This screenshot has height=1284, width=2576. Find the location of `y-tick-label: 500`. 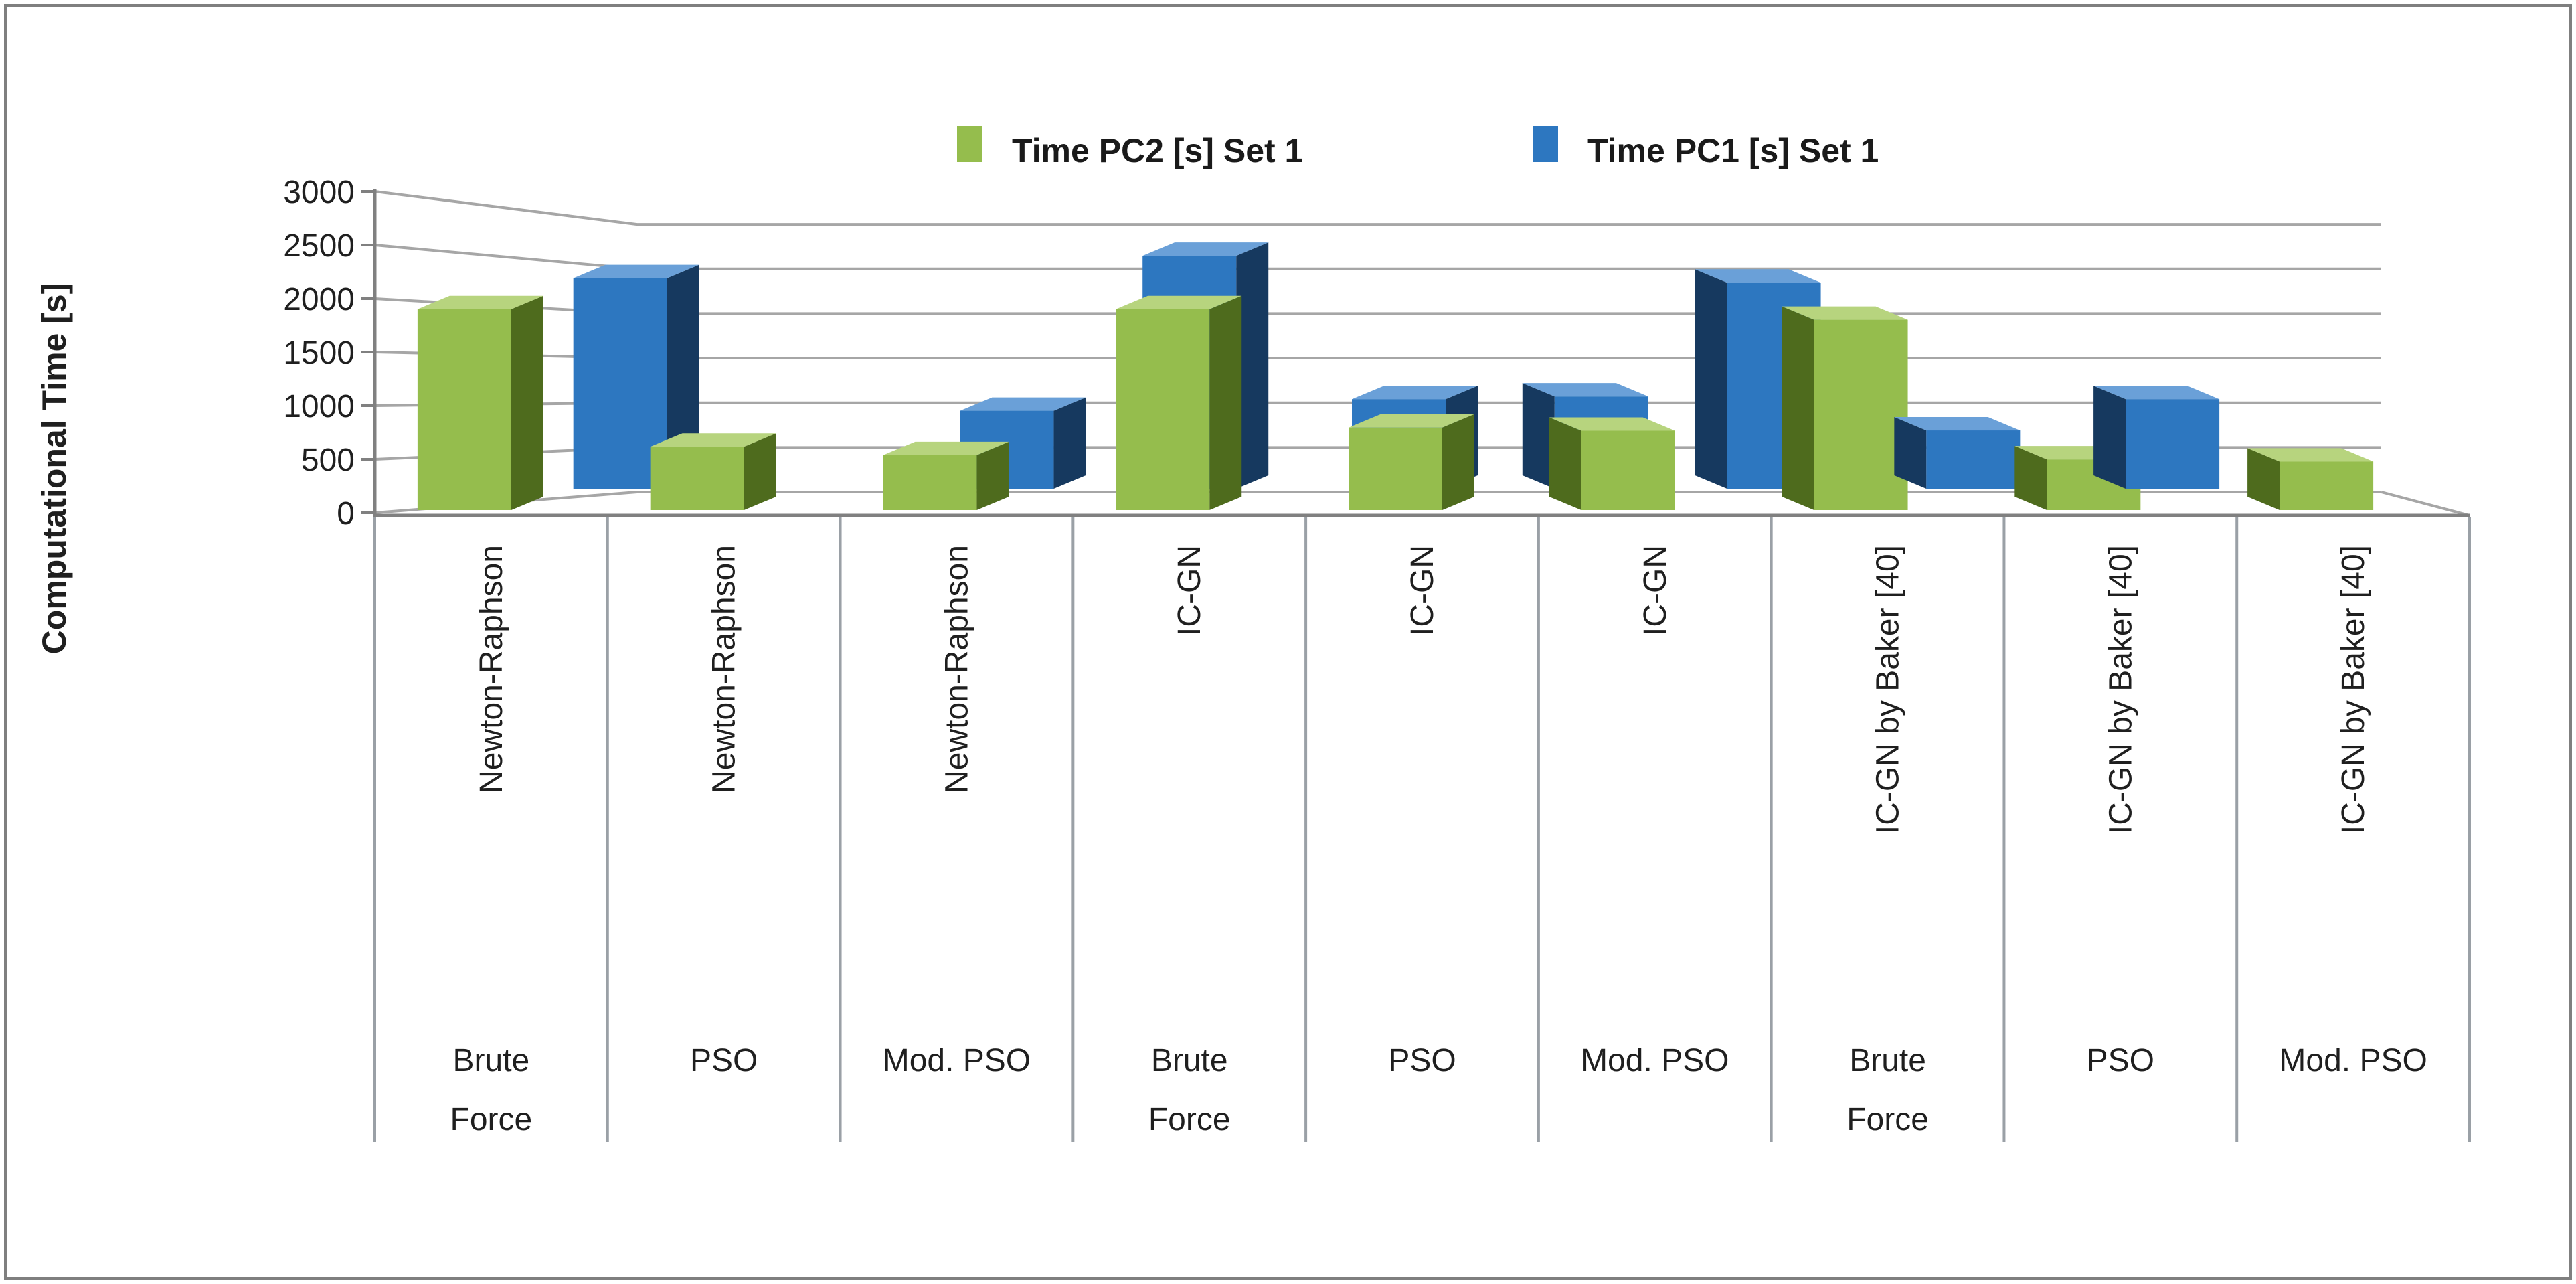

y-tick-label: 500 is located at coordinates (328, 460).